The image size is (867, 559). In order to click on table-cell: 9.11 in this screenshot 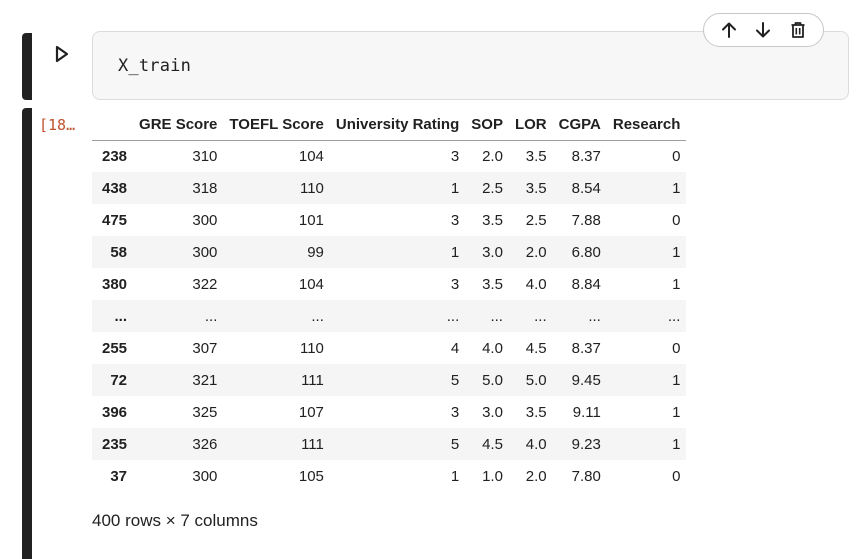, I will do `click(586, 412)`.